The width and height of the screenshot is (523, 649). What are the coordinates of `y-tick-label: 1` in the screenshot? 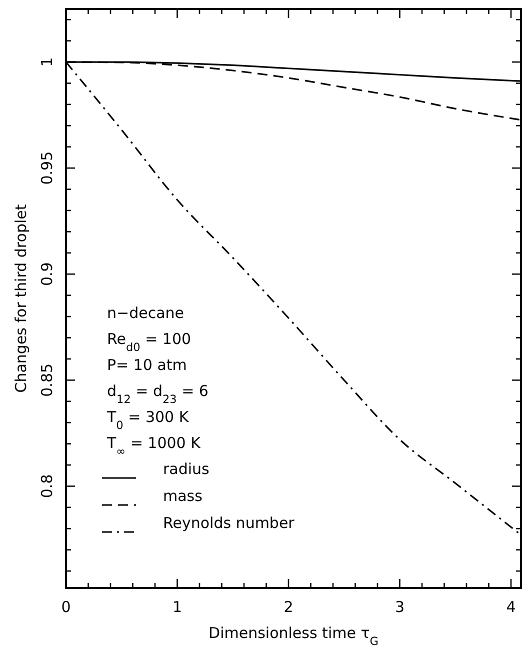 It's located at (47, 62).